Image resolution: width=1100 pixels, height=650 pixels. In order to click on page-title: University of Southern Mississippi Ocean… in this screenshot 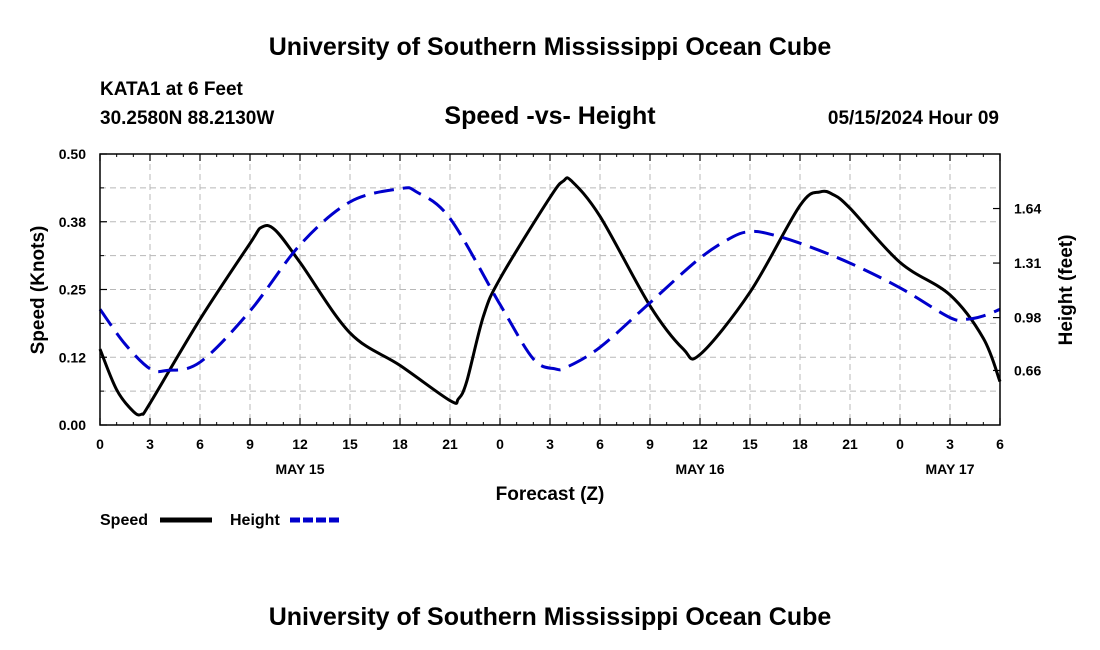, I will do `click(550, 47)`.